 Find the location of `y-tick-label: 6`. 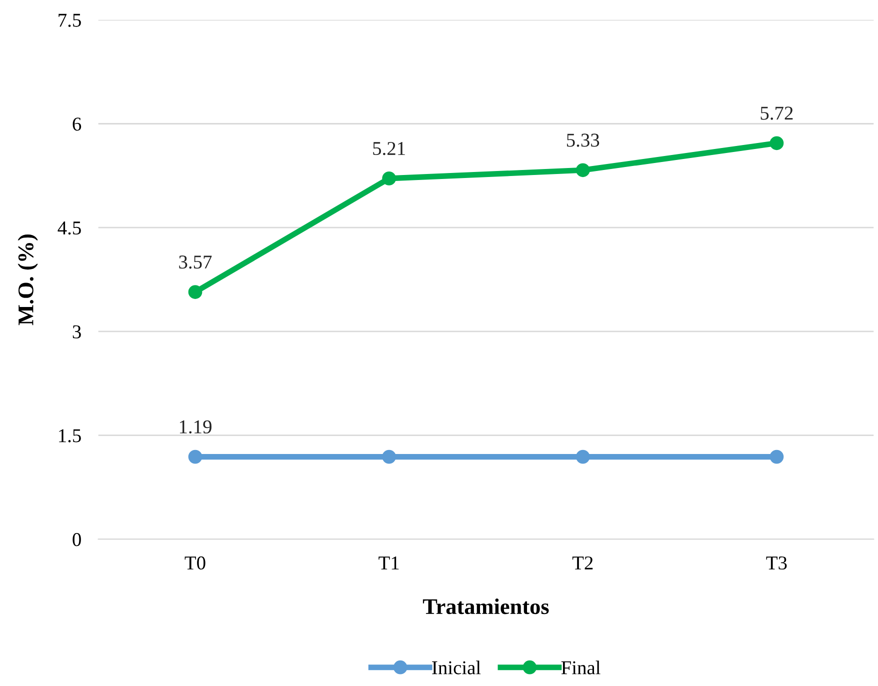

y-tick-label: 6 is located at coordinates (77, 124).